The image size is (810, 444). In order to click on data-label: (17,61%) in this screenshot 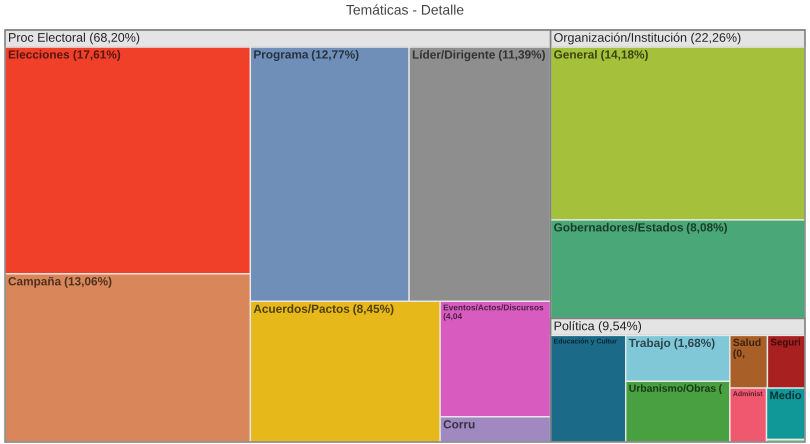, I will do `click(96, 56)`.